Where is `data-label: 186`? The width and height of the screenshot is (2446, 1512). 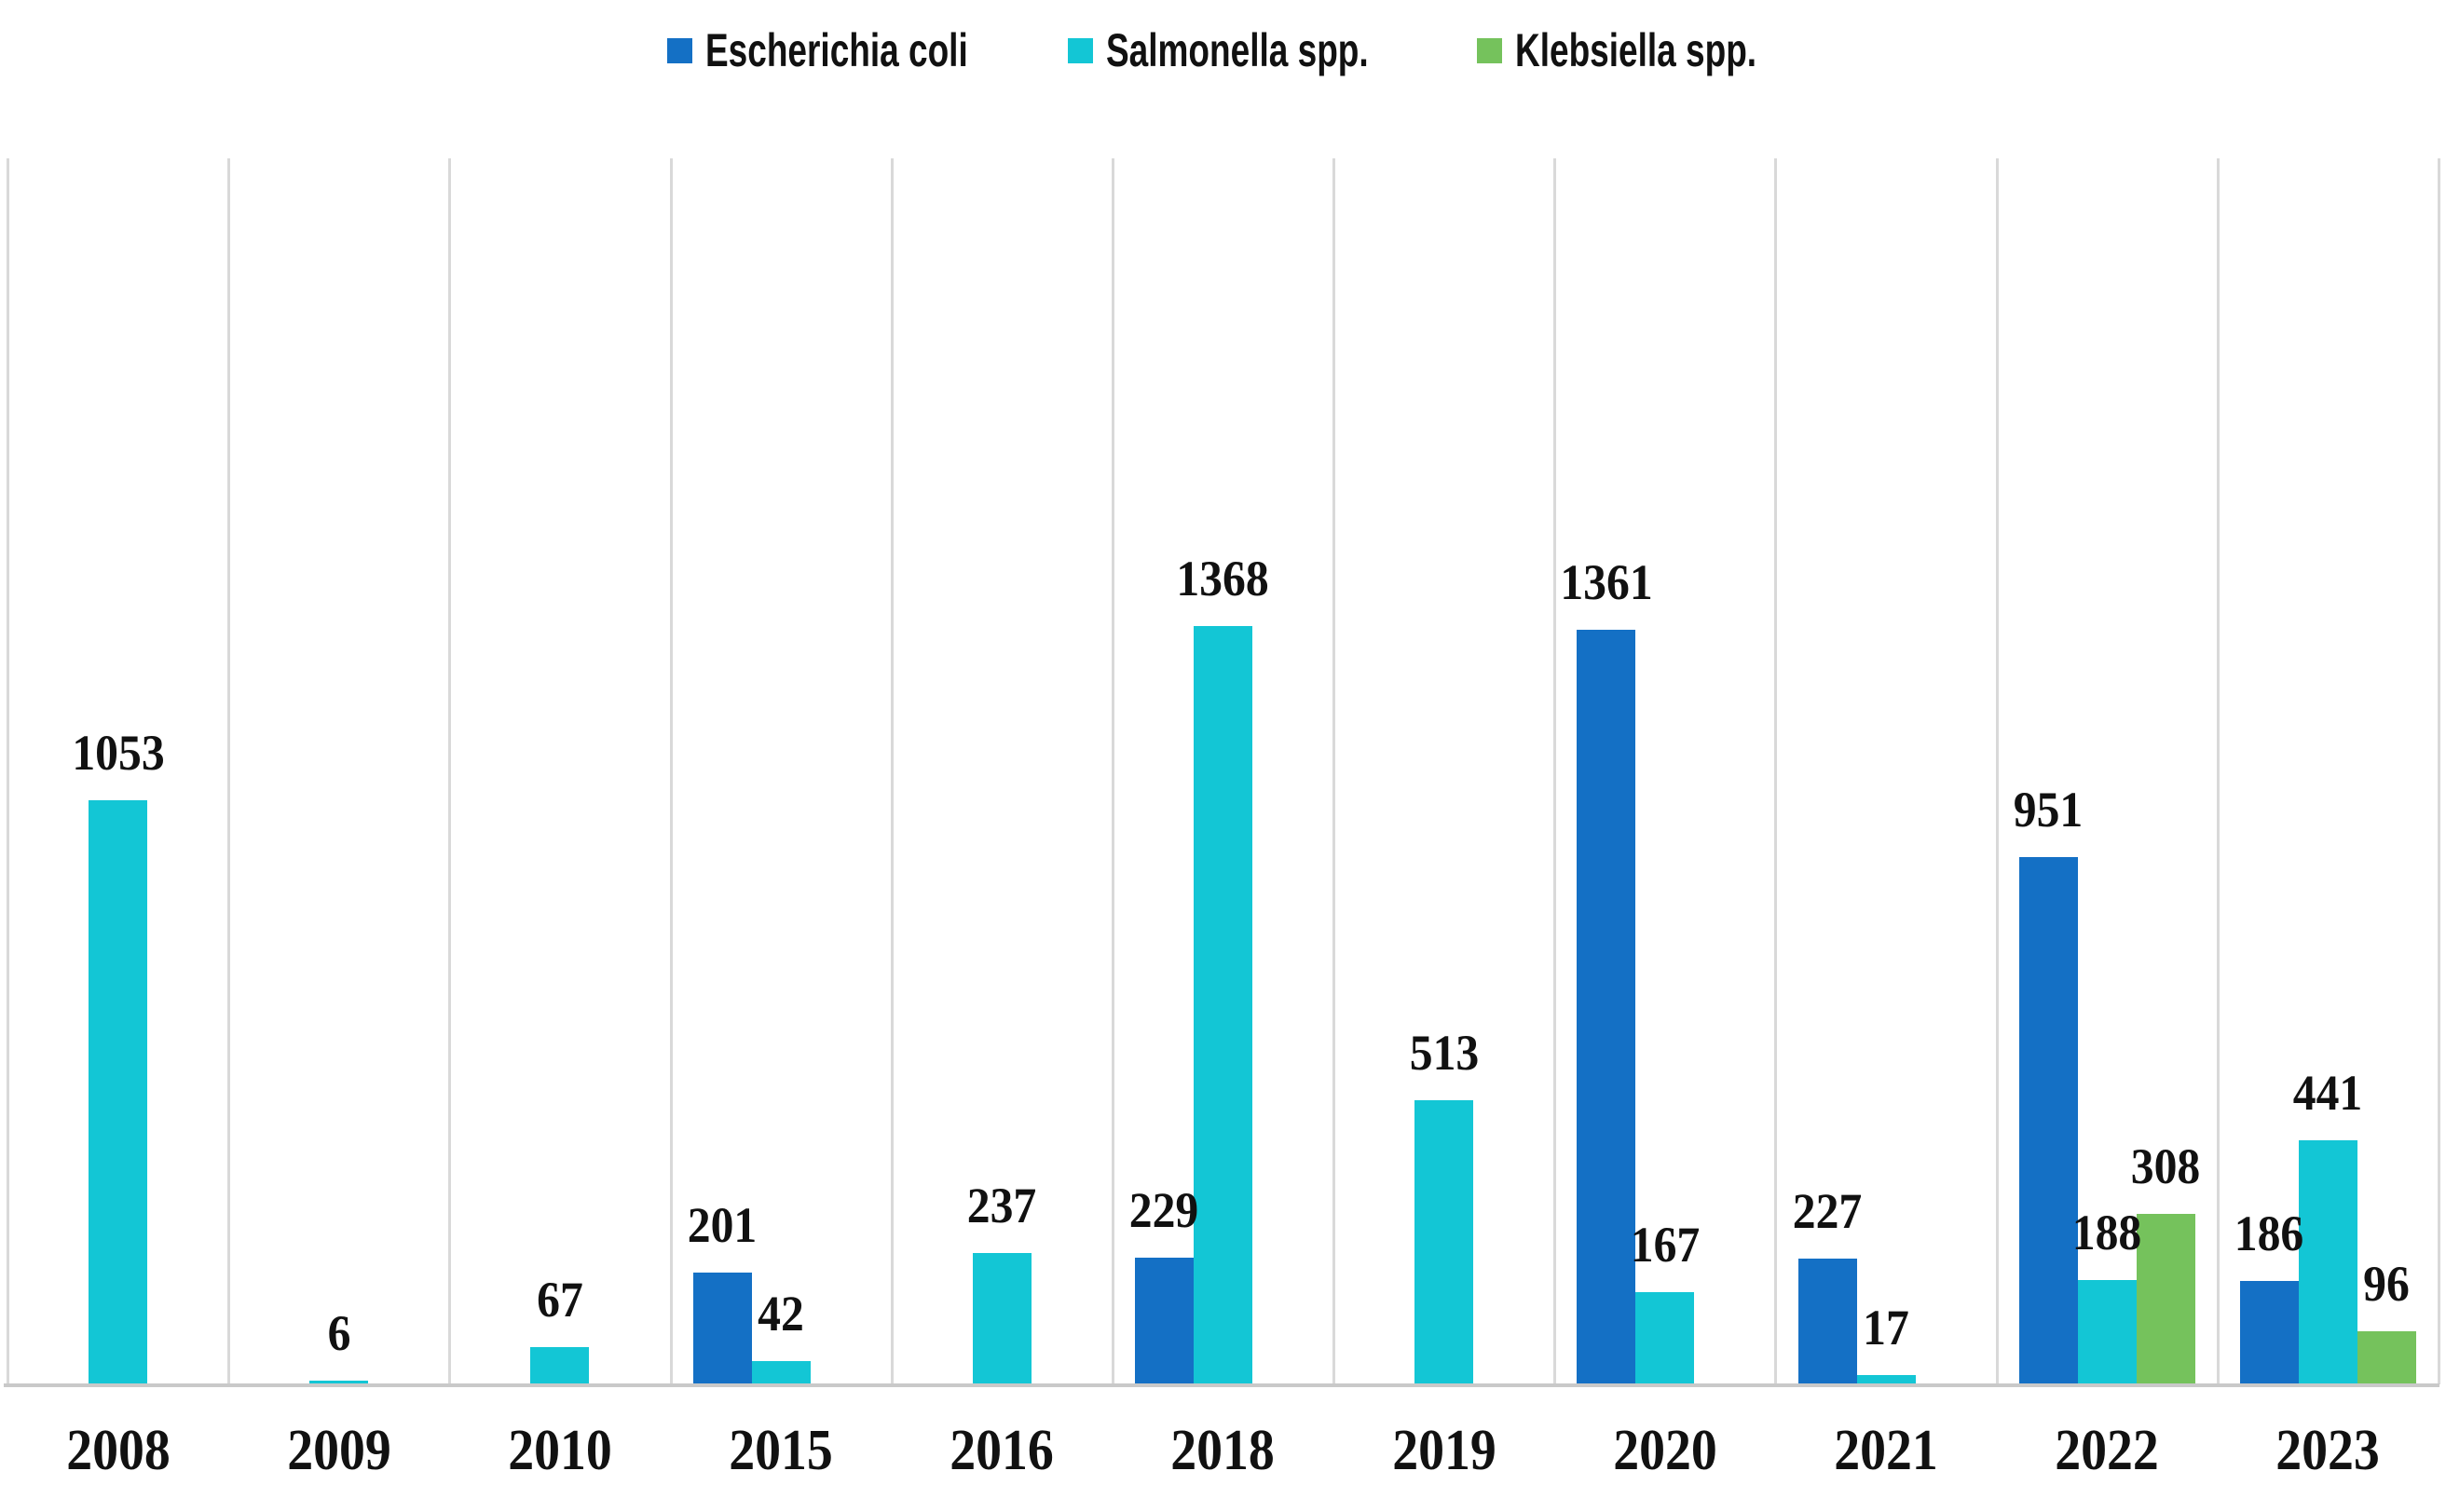 data-label: 186 is located at coordinates (2269, 1233).